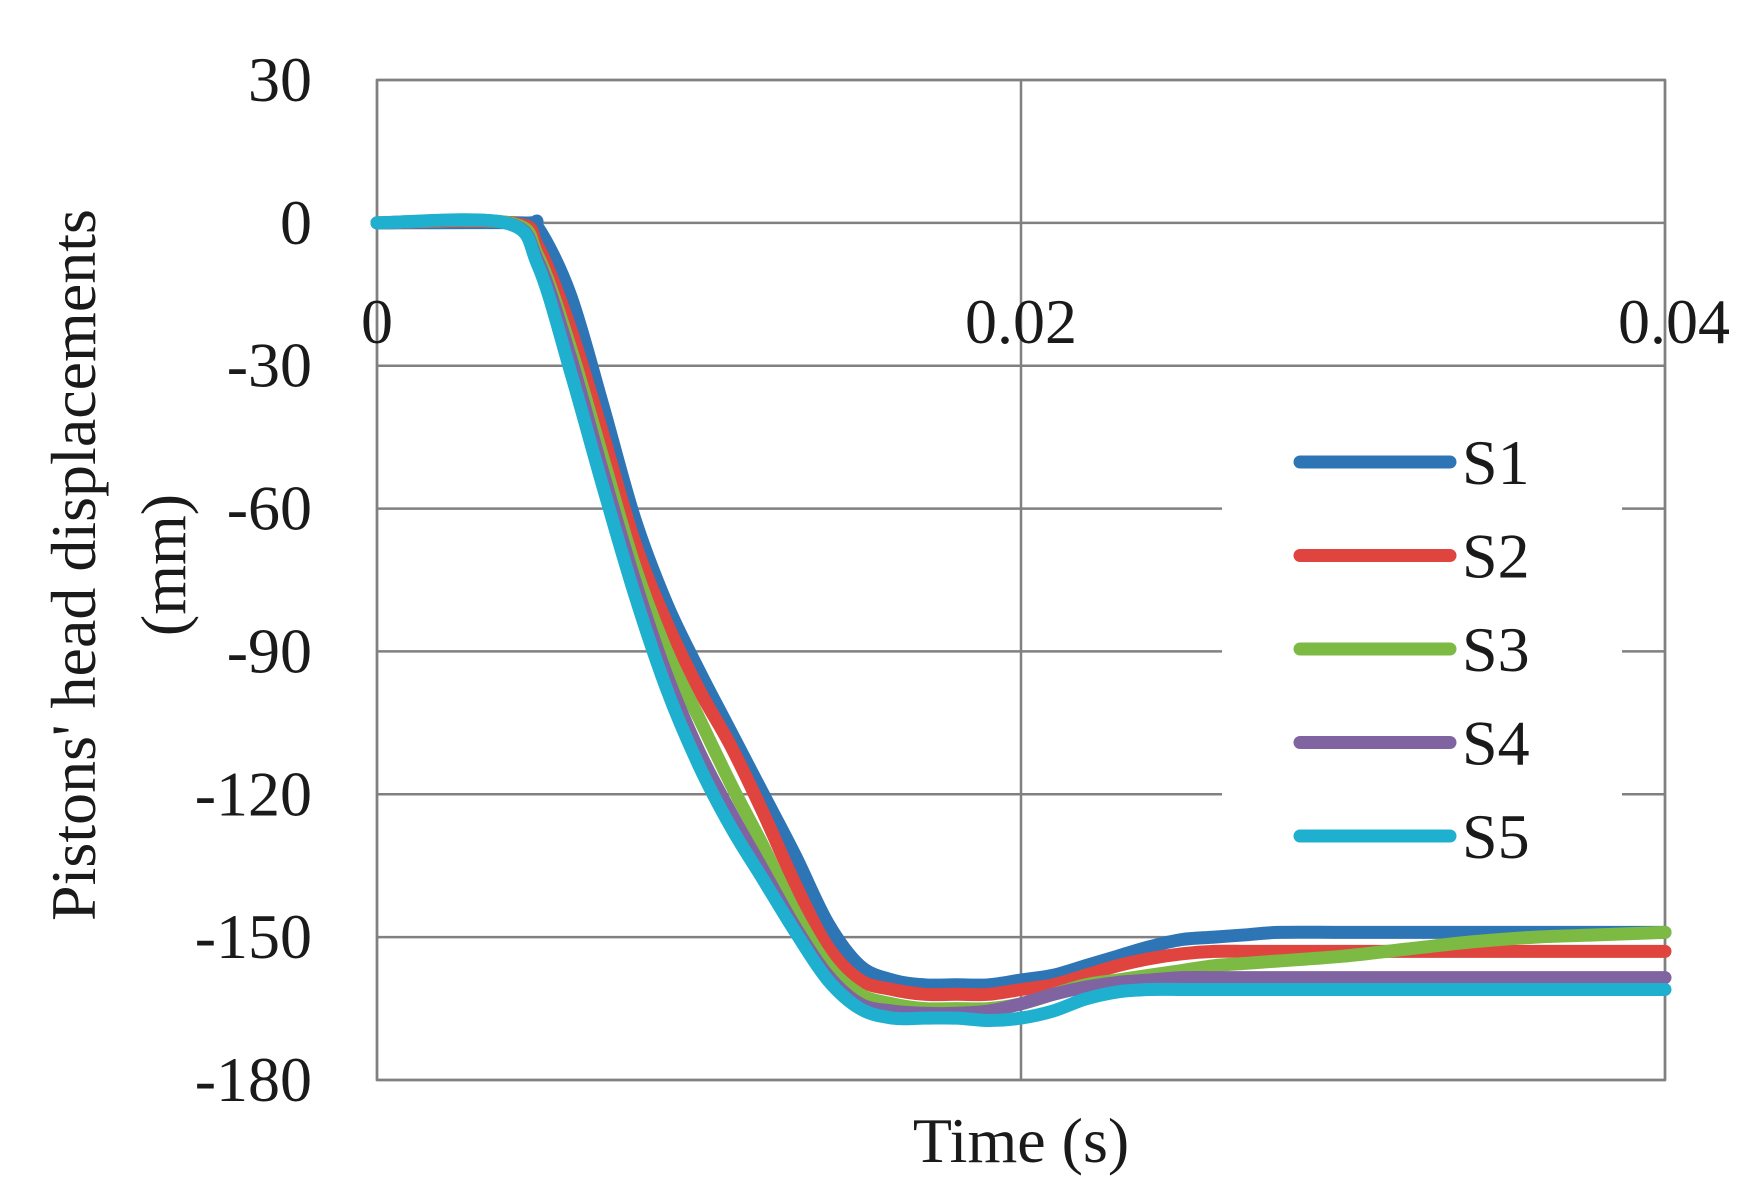 The height and width of the screenshot is (1195, 1738). What do you see at coordinates (269, 650) in the screenshot?
I see `y-tick-label: -90` at bounding box center [269, 650].